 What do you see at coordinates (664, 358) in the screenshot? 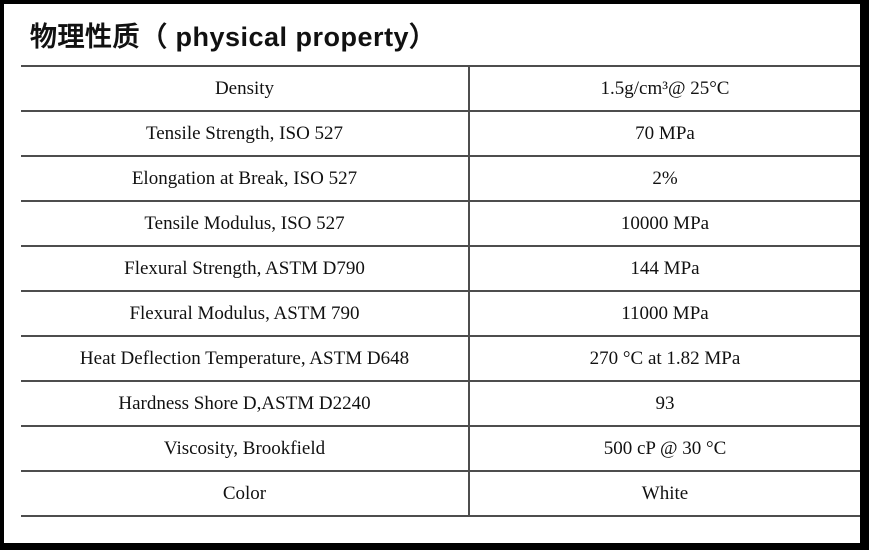
I see `property-value-cell: 270 °C at 1.82 MPa` at bounding box center [664, 358].